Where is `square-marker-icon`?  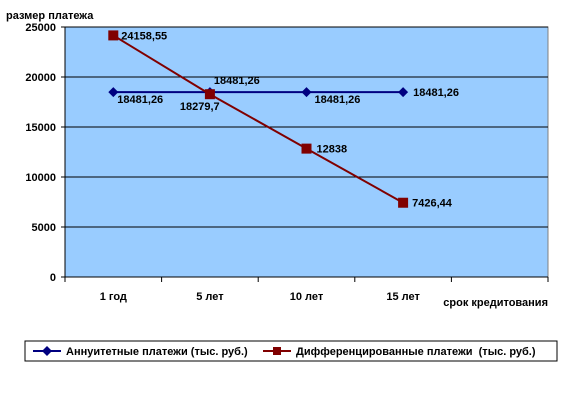
square-marker-icon is located at coordinates (277, 351).